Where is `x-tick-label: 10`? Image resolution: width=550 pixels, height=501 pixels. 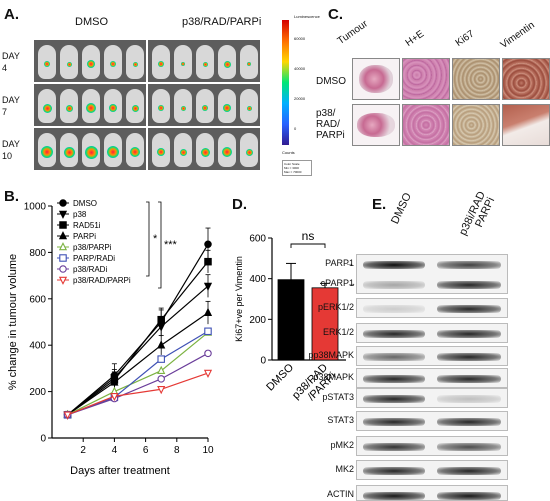 x-tick-label: 10 is located at coordinates (208, 450).